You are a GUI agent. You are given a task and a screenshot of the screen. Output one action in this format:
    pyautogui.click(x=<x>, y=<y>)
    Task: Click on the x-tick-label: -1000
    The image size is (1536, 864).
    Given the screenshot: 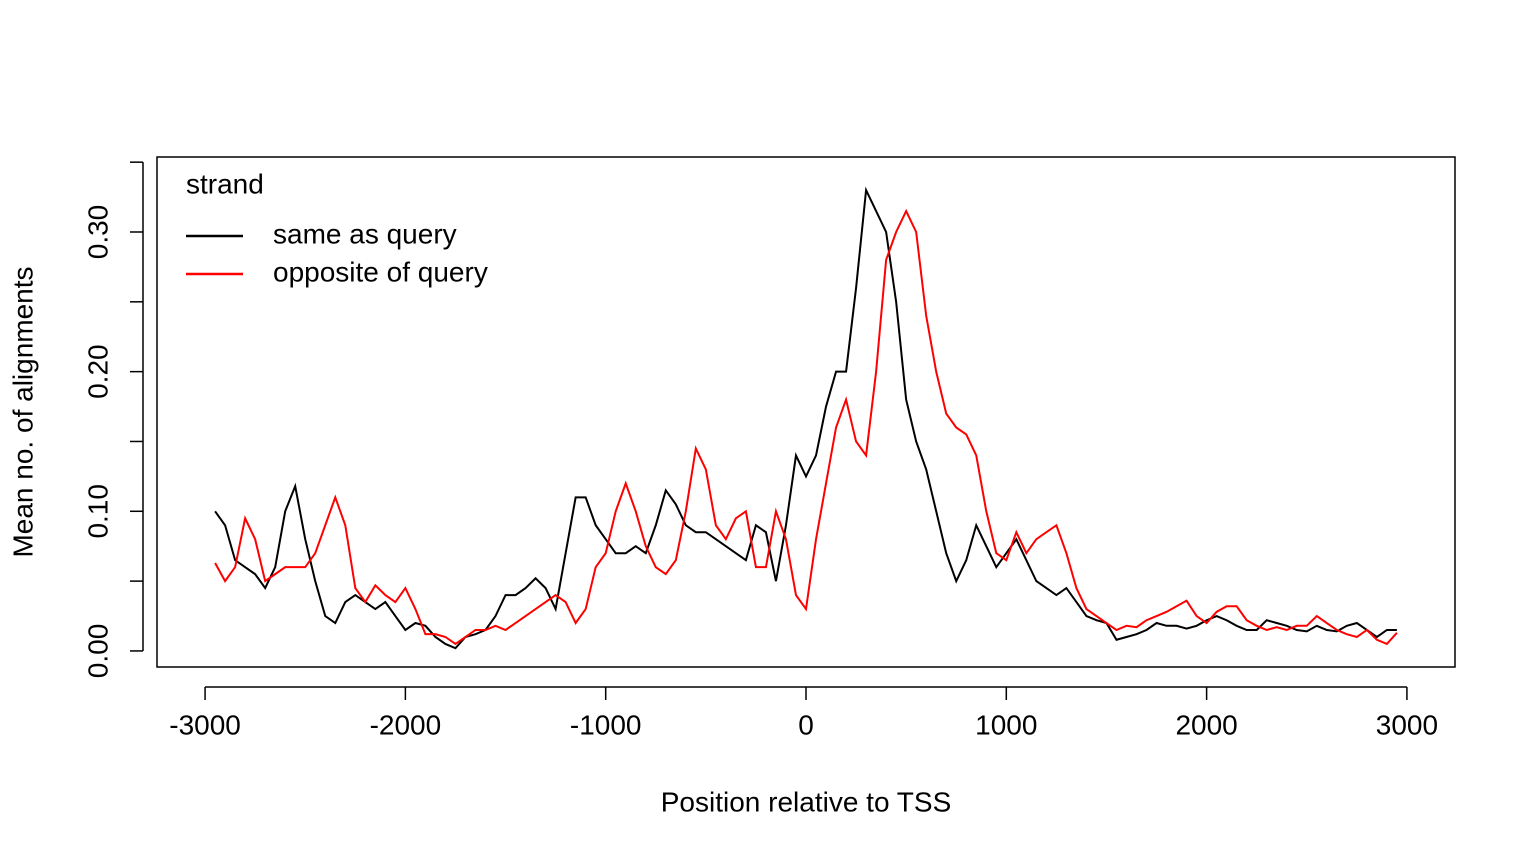 What is the action you would take?
    pyautogui.click(x=606, y=724)
    